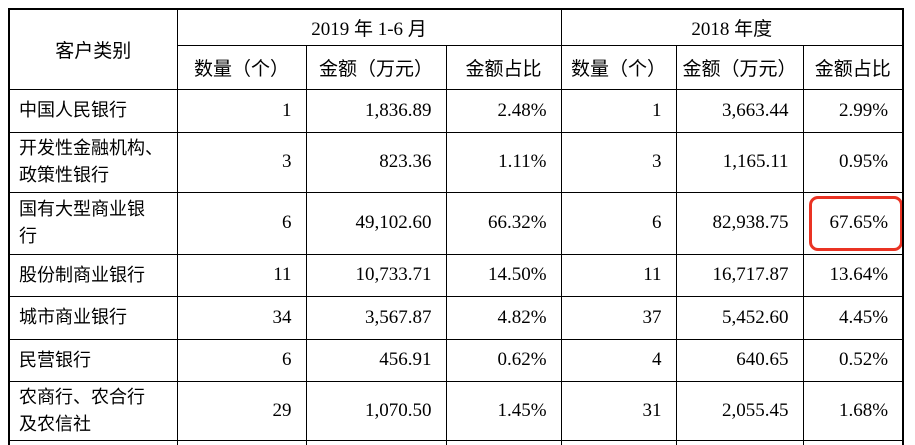  Describe the element at coordinates (241, 442) in the screenshot. I see `count-2019-cell` at that location.